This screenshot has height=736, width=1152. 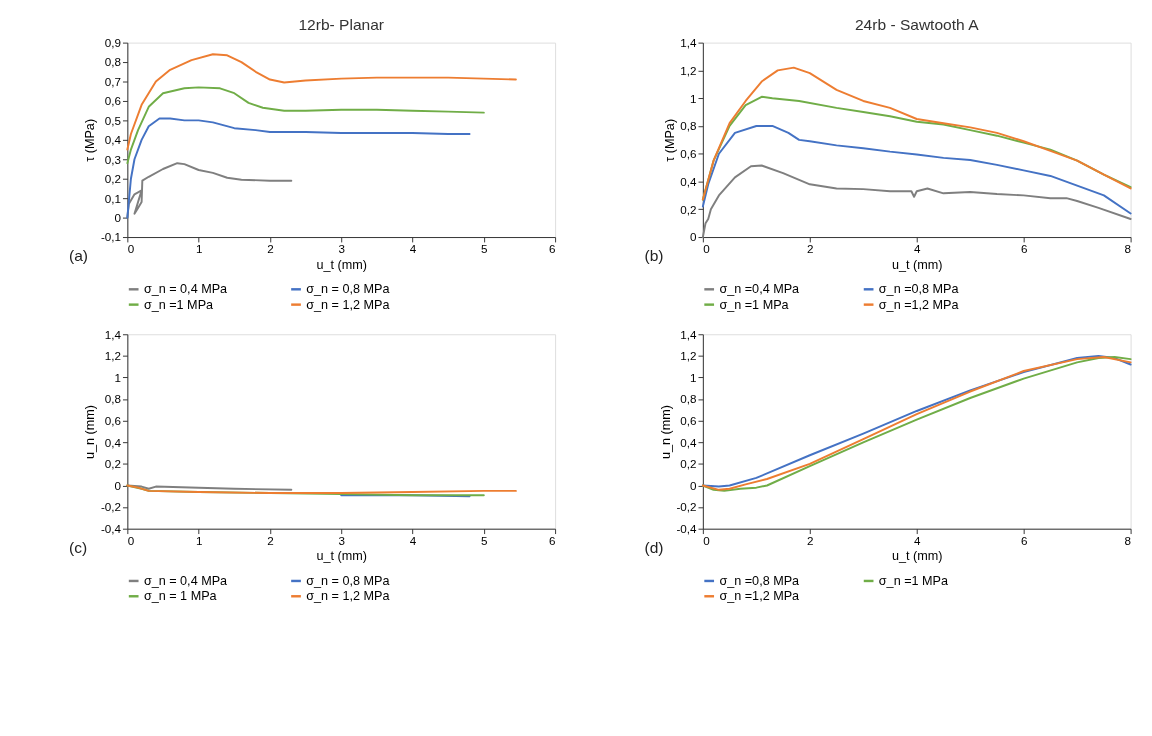 What do you see at coordinates (113, 198) in the screenshot?
I see `y-tick-label: 0,1` at bounding box center [113, 198].